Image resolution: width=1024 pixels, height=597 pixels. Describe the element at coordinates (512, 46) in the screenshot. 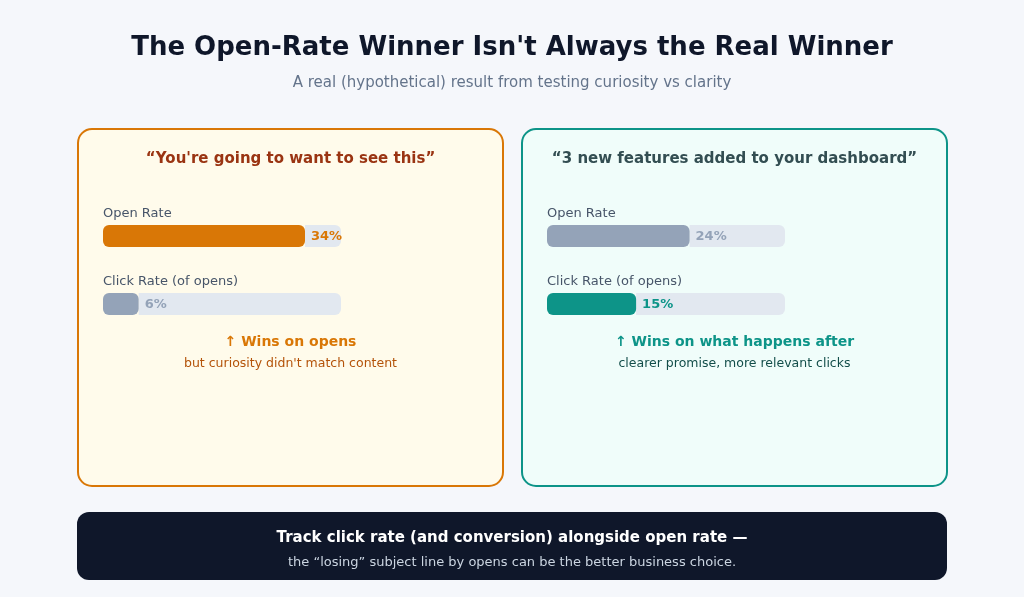

I see `text: The Open-Rate Winner Isn't Always the Real Winner` at that location.